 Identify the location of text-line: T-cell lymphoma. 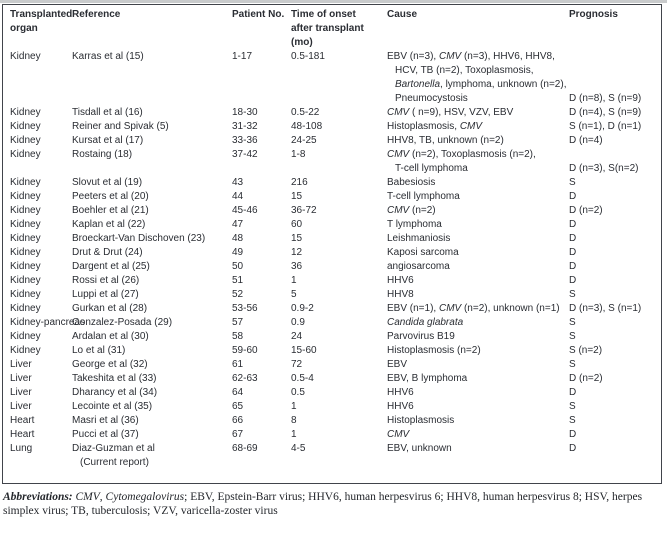
(431, 168).